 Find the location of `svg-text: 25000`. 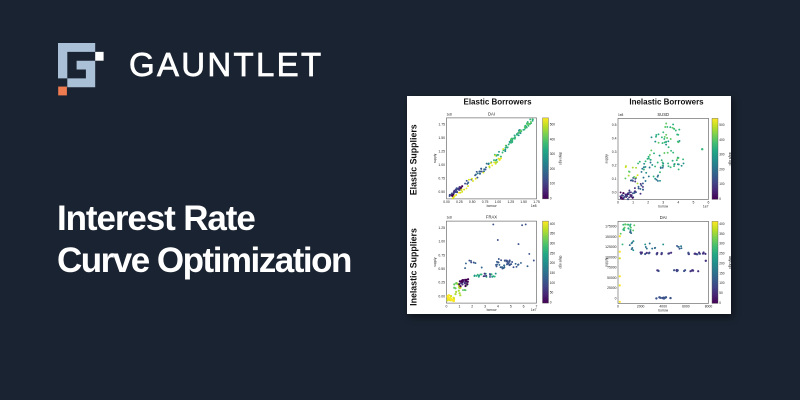

svg-text: 25000 is located at coordinates (612, 288).